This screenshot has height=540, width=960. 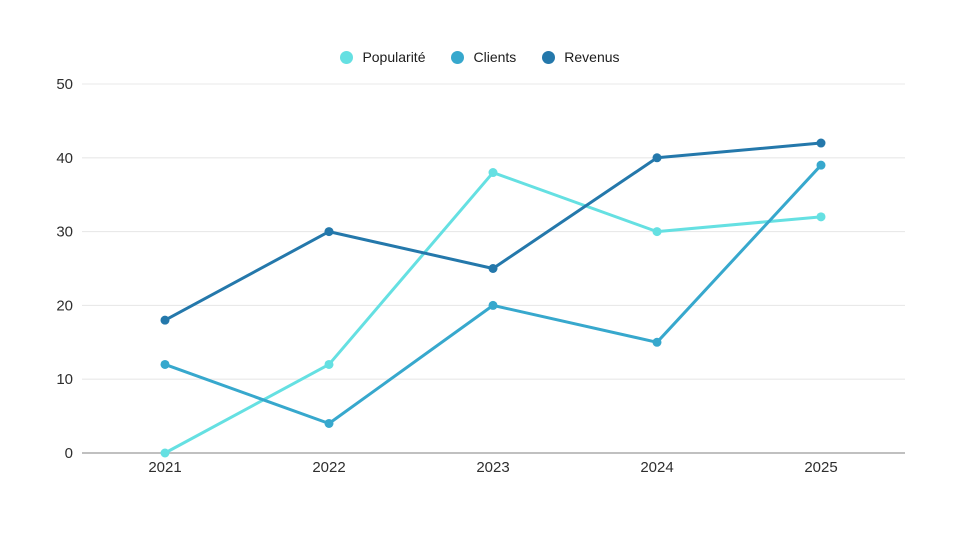 I want to click on legend-item-label: Clients, so click(x=495, y=57).